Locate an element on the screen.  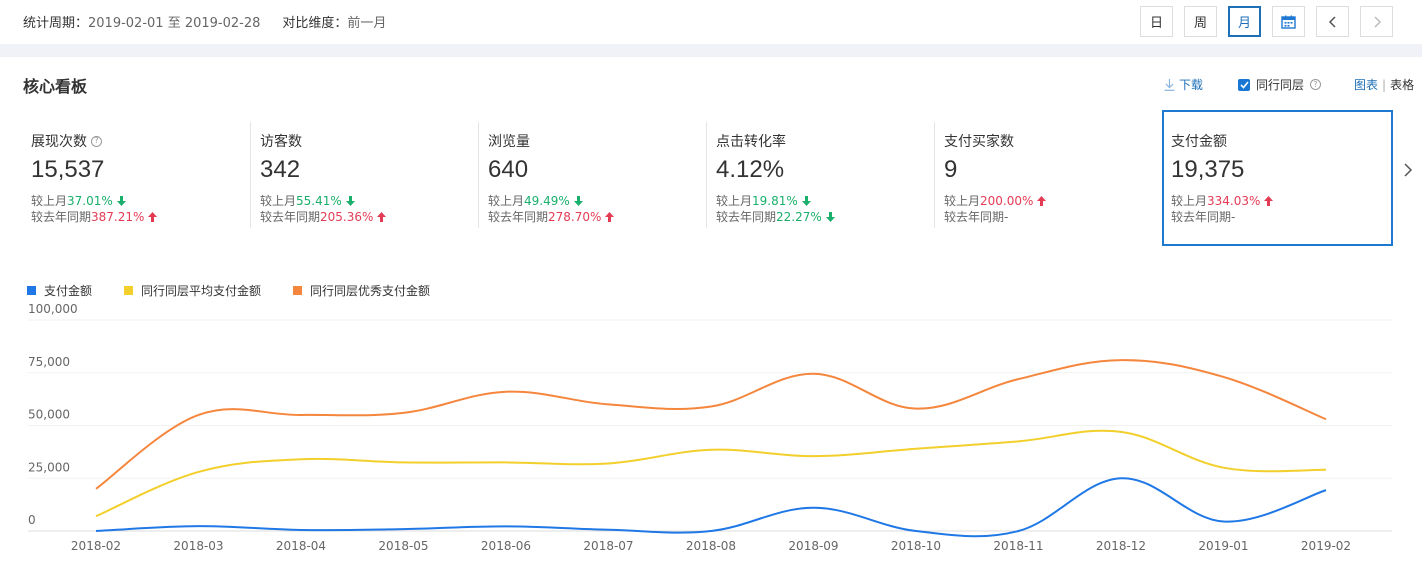
period-label: 统计周期： is located at coordinates (56, 23).